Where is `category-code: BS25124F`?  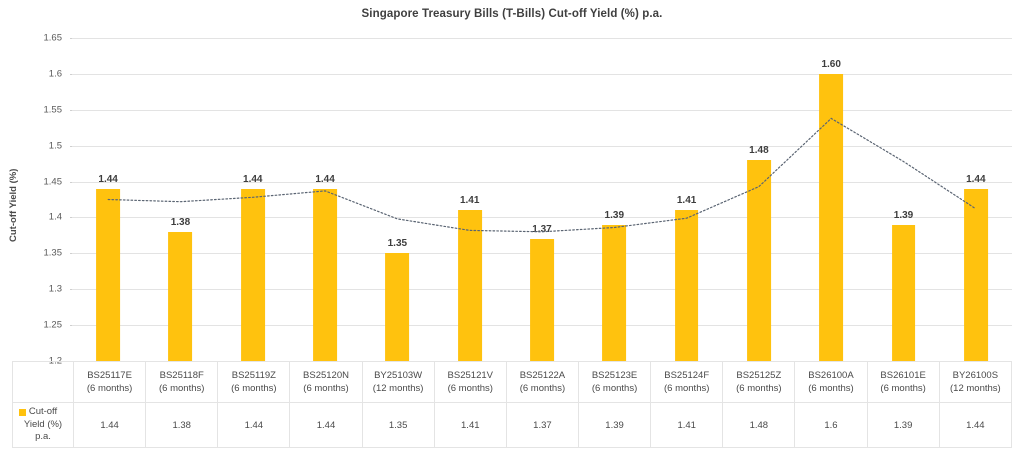
category-code: BS25124F is located at coordinates (687, 375).